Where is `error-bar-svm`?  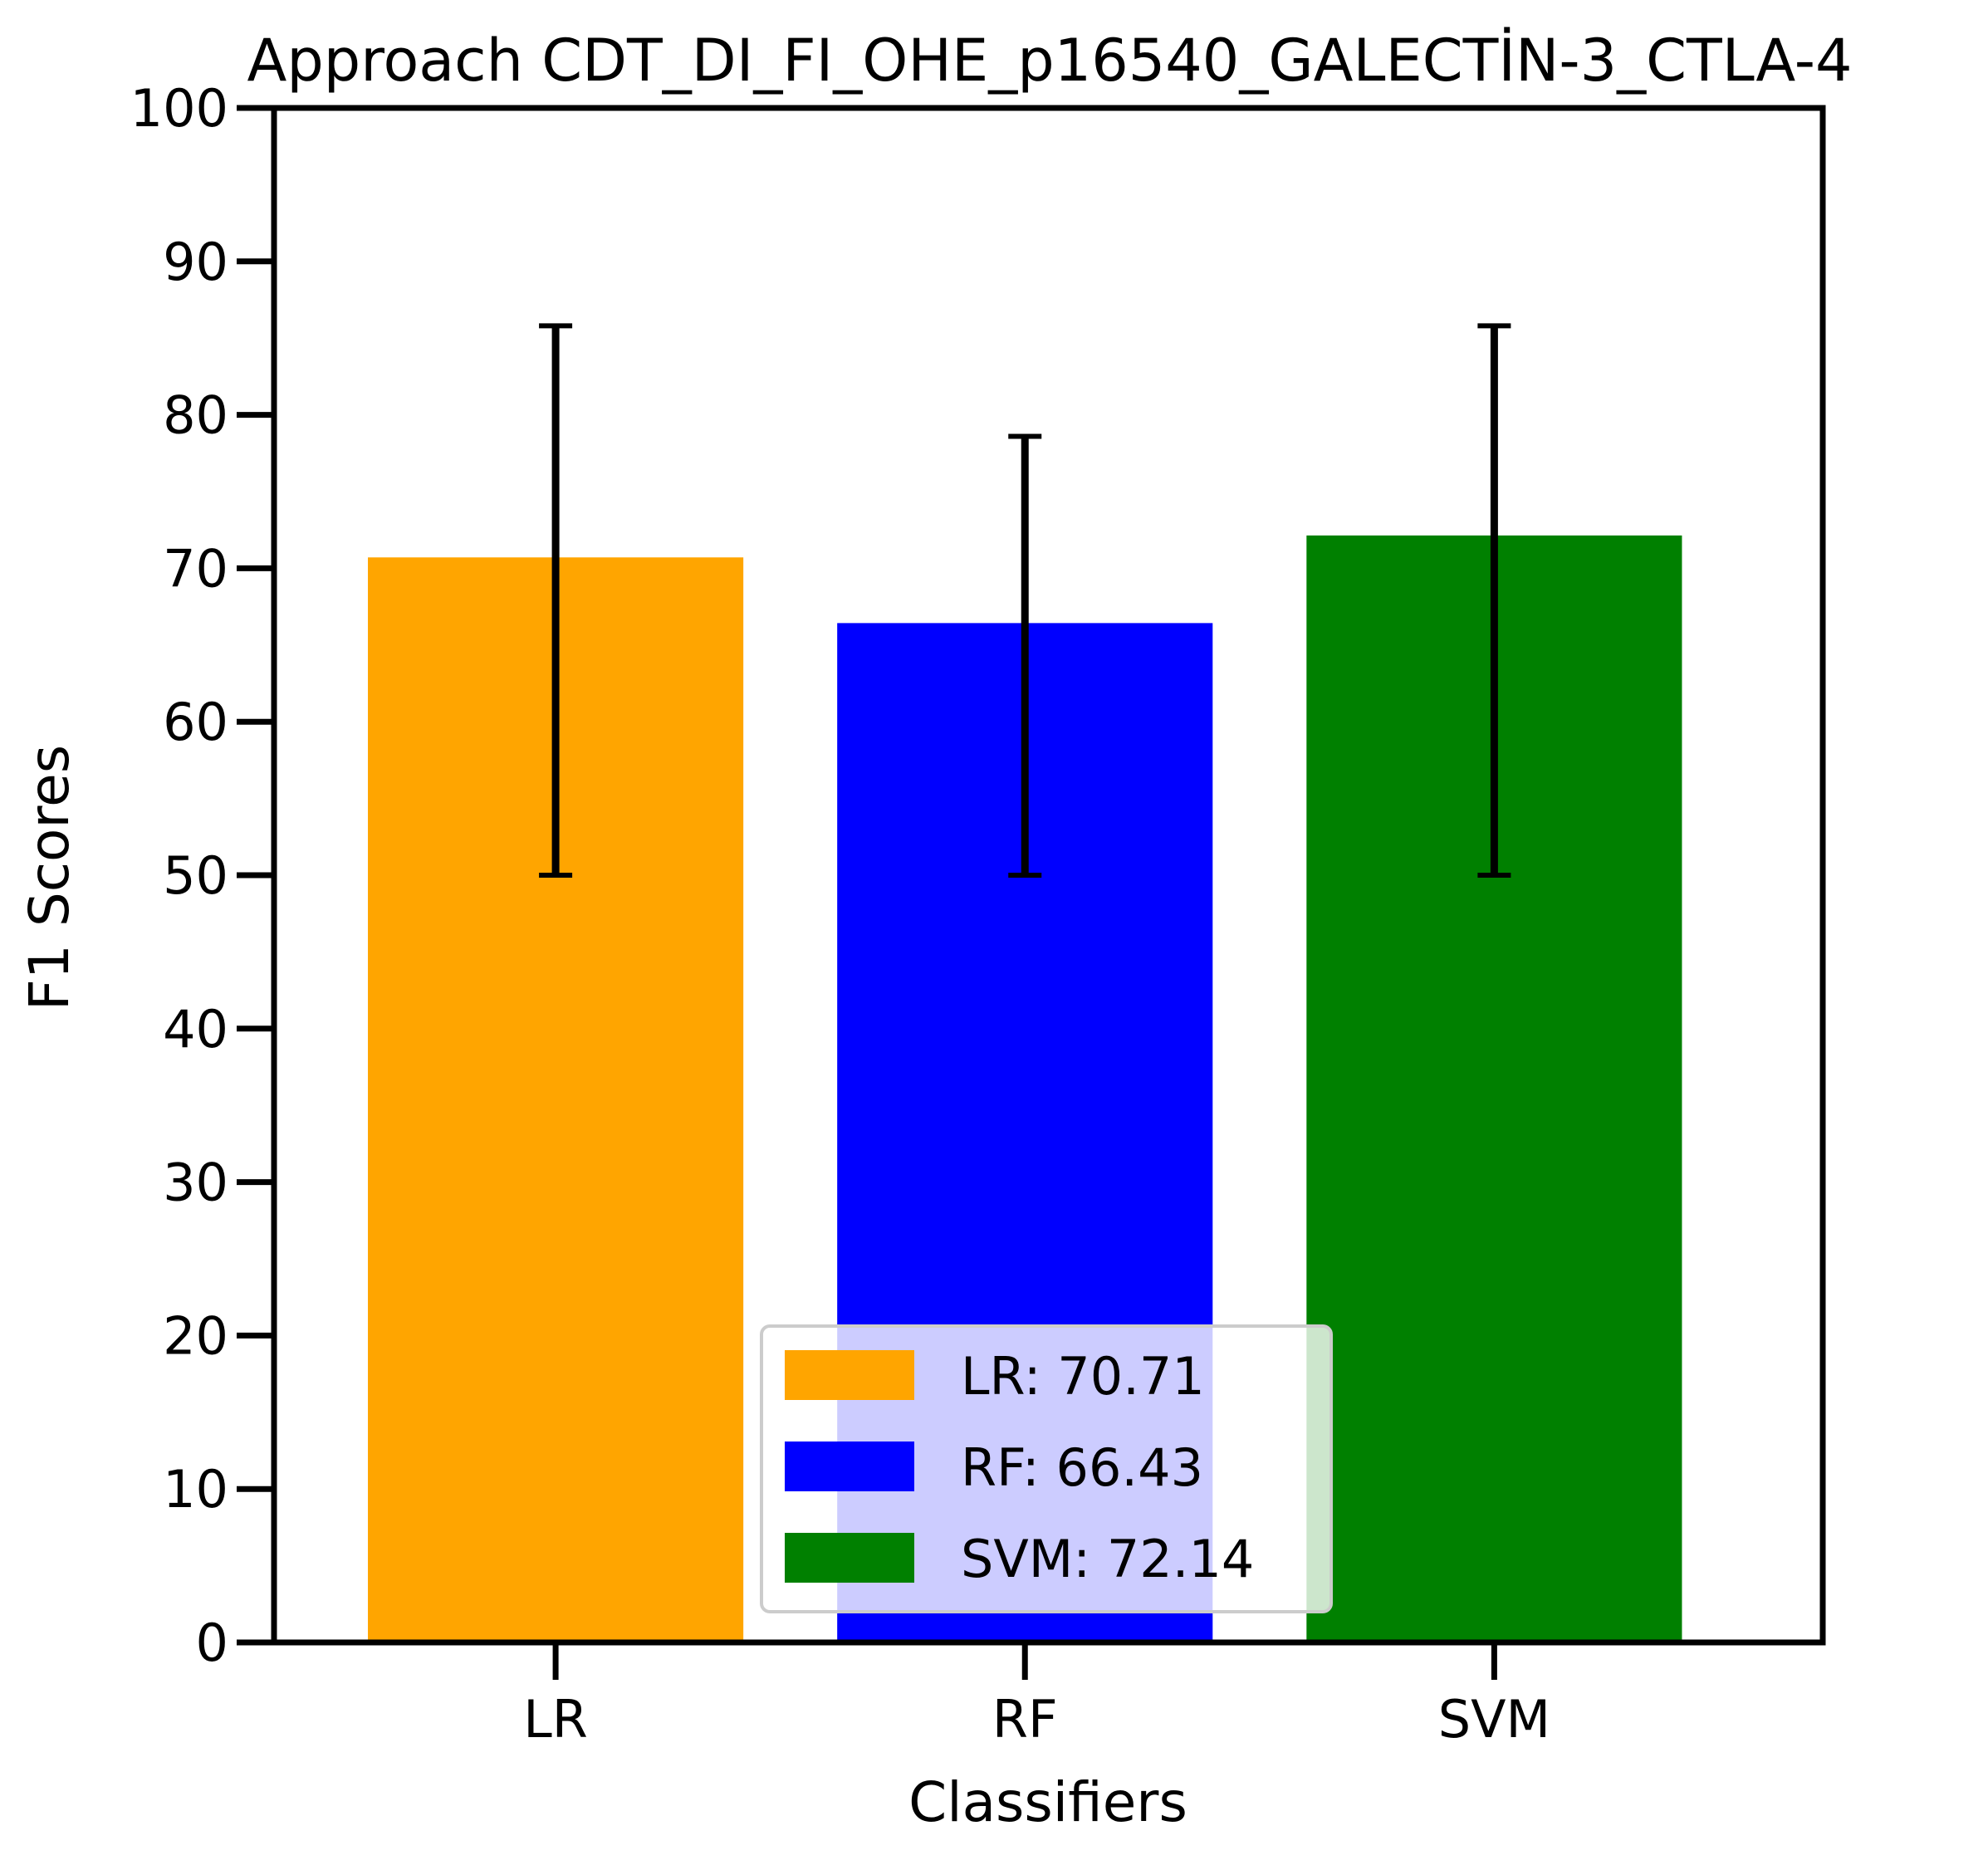 error-bar-svm is located at coordinates (1494, 601).